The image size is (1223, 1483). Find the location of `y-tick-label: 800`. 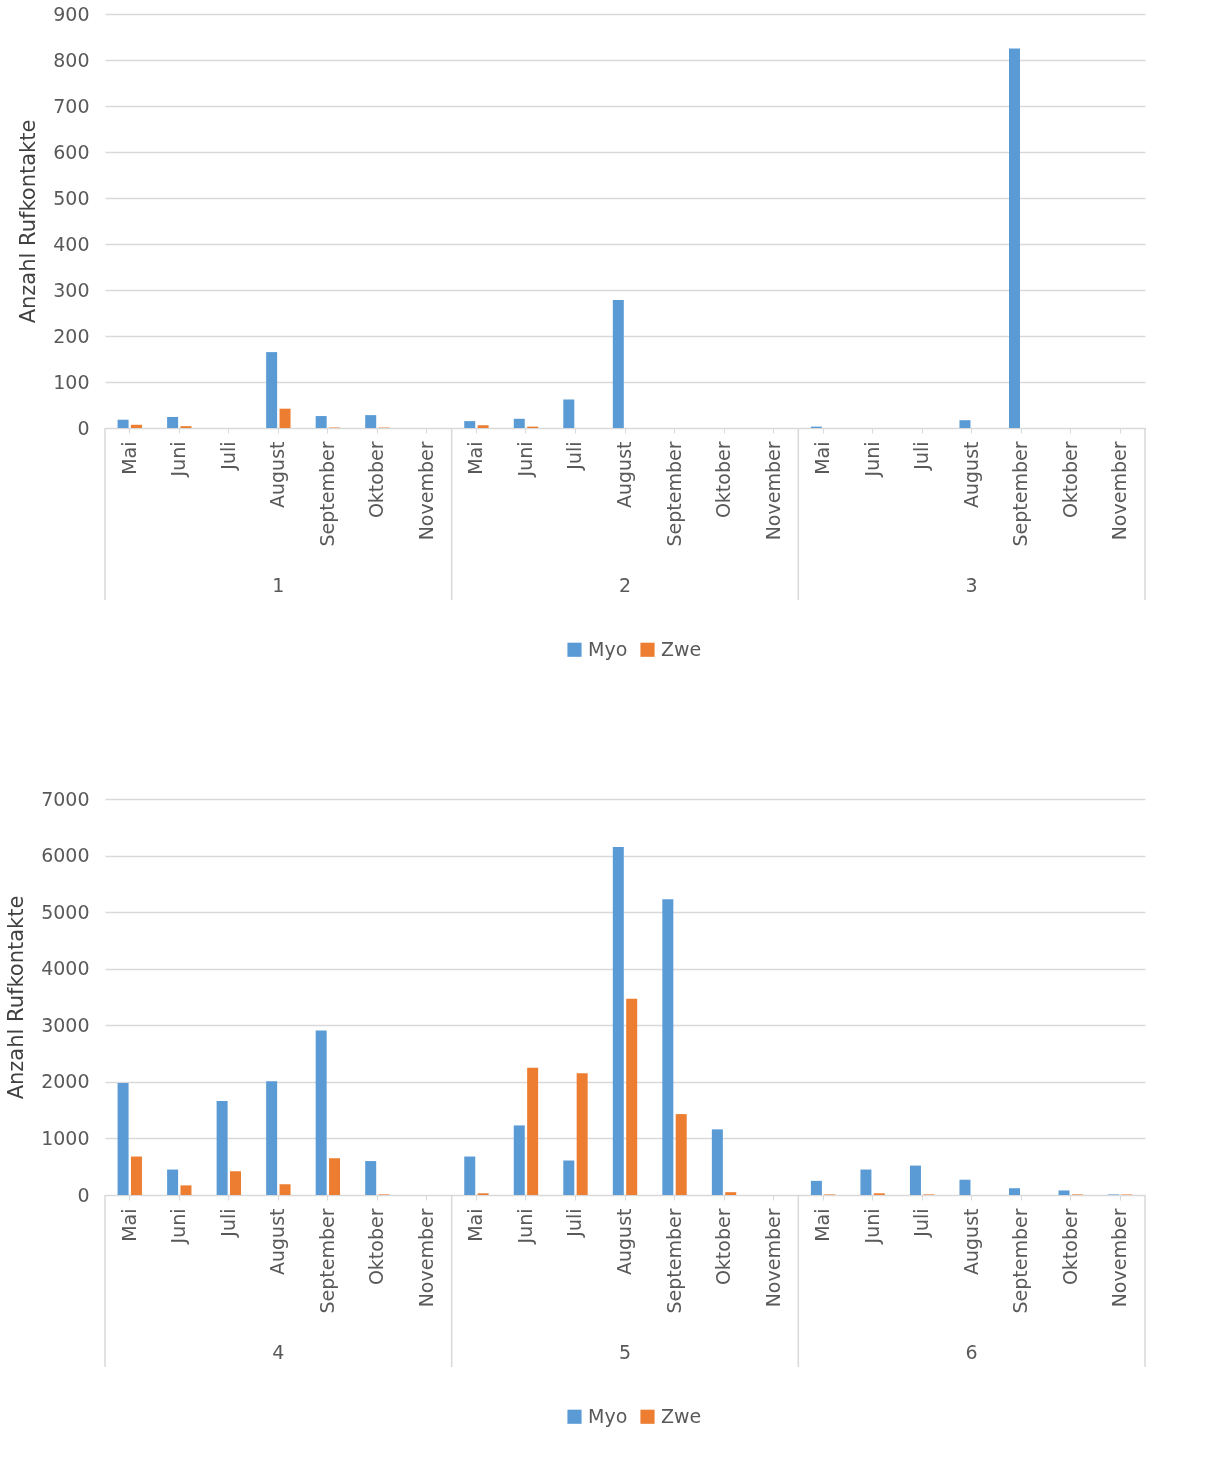

y-tick-label: 800 is located at coordinates (71, 59).